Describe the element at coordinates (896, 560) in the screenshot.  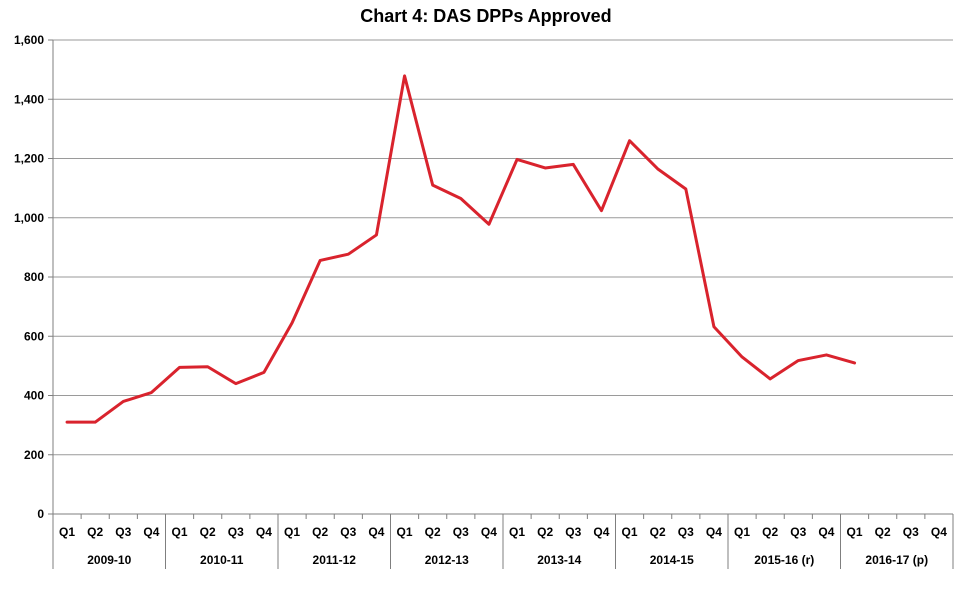
I see `x-group-label: 2016-17 (p)` at that location.